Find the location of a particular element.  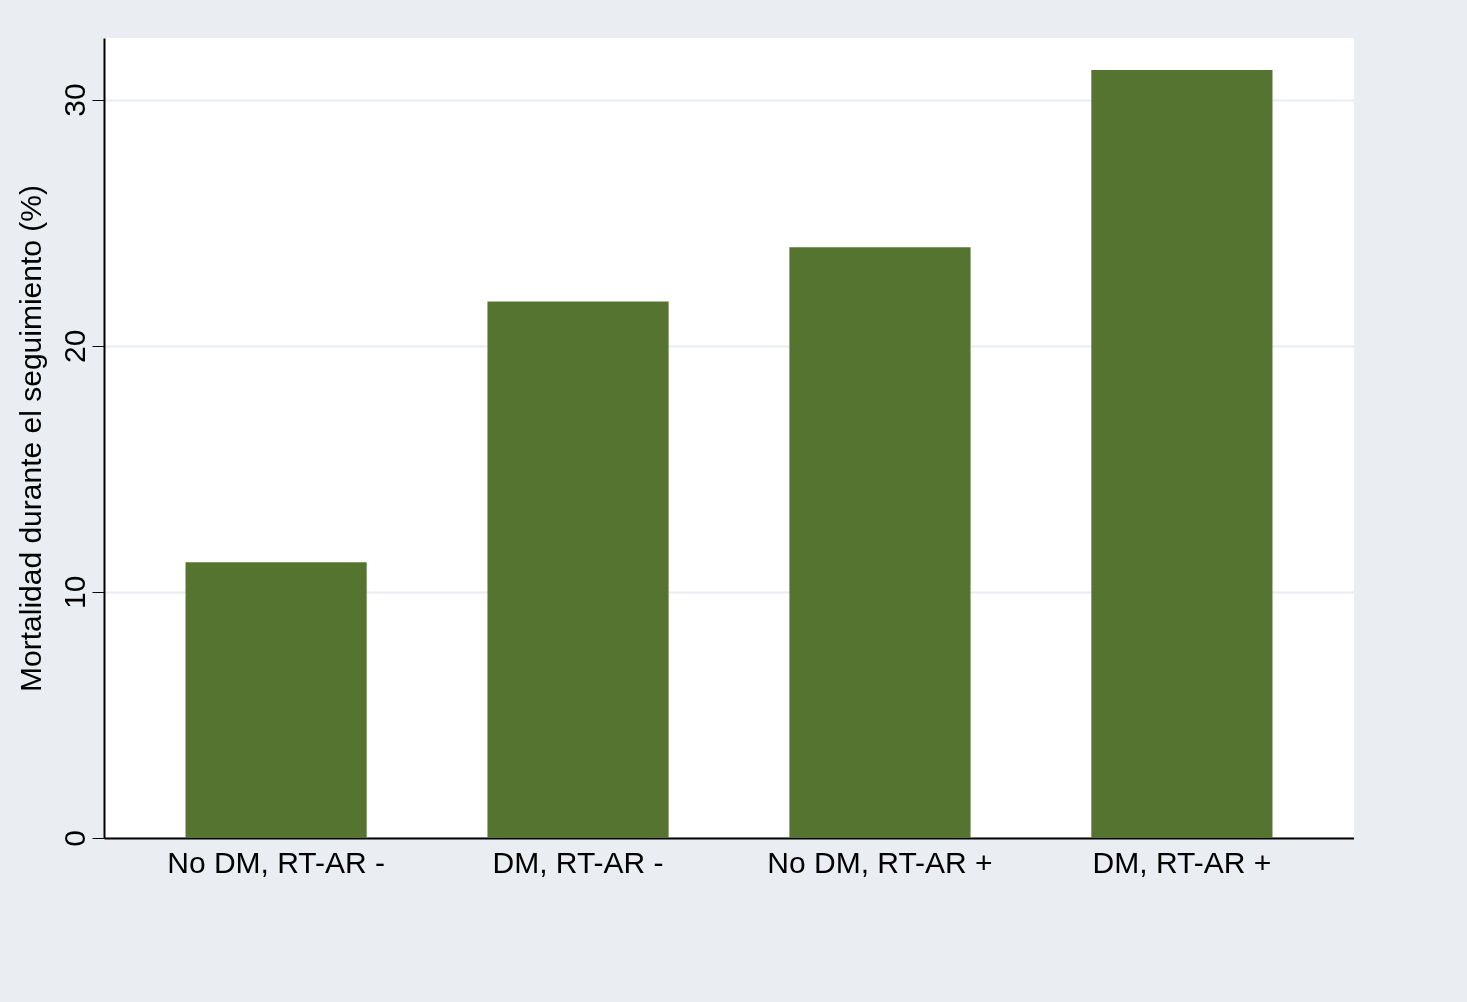

x-tick-label: No DM, RT-AR + is located at coordinates (880, 862).